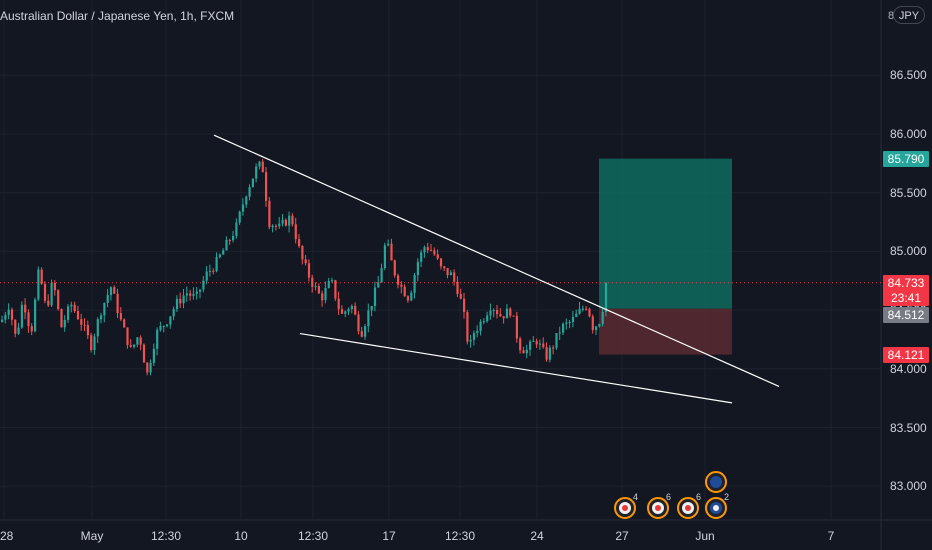 The image size is (932, 550). Describe the element at coordinates (622, 536) in the screenshot. I see `x-tick-label: 27` at that location.